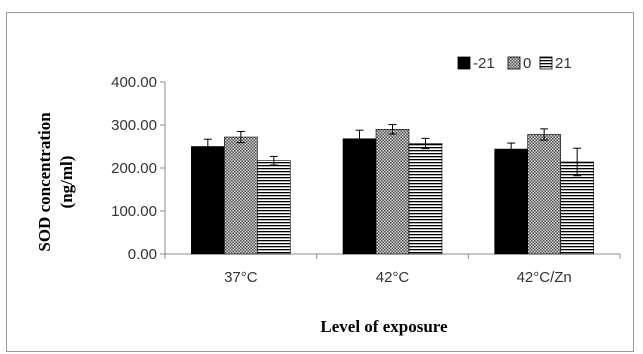 This screenshot has height=354, width=643. Describe the element at coordinates (464, 63) in the screenshot. I see `legend-swatch-solid-black` at that location.